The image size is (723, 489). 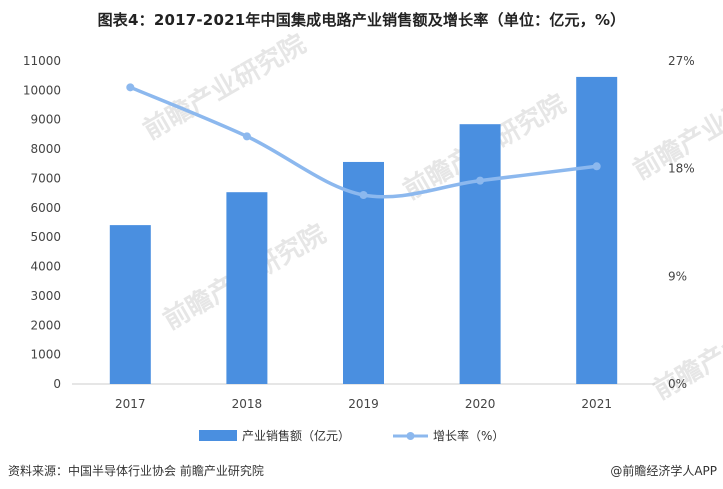 I want to click on legend-line-marker, so click(x=410, y=436).